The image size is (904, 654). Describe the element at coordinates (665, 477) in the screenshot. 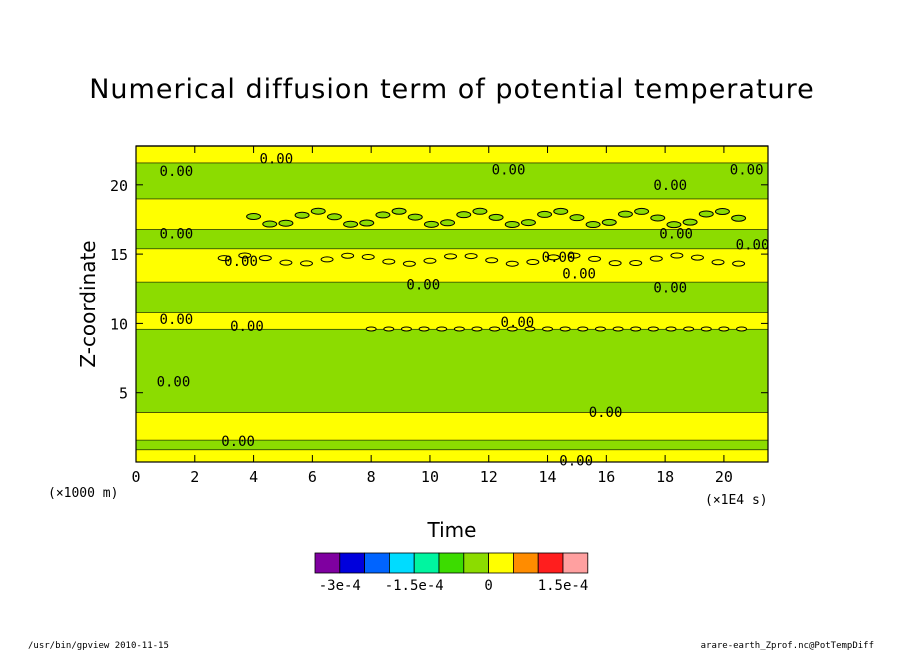

I see `x-tick-label-9: 18` at that location.